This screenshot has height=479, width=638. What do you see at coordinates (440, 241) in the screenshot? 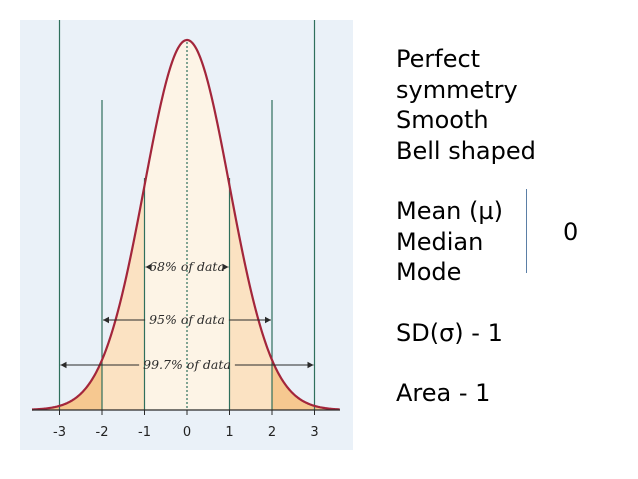
I see `label-median: Median` at bounding box center [440, 241].